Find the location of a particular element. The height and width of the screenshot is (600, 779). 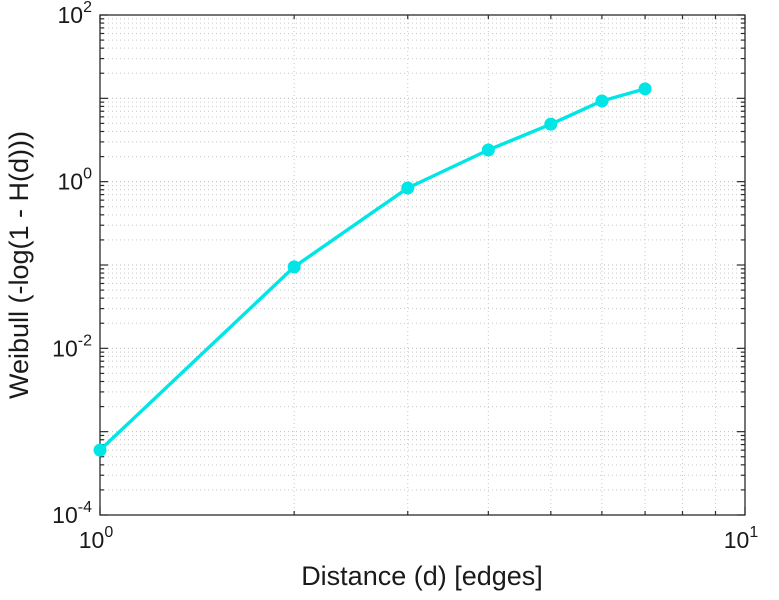

y-tick-label: 10⁰ is located at coordinates (75, 180).